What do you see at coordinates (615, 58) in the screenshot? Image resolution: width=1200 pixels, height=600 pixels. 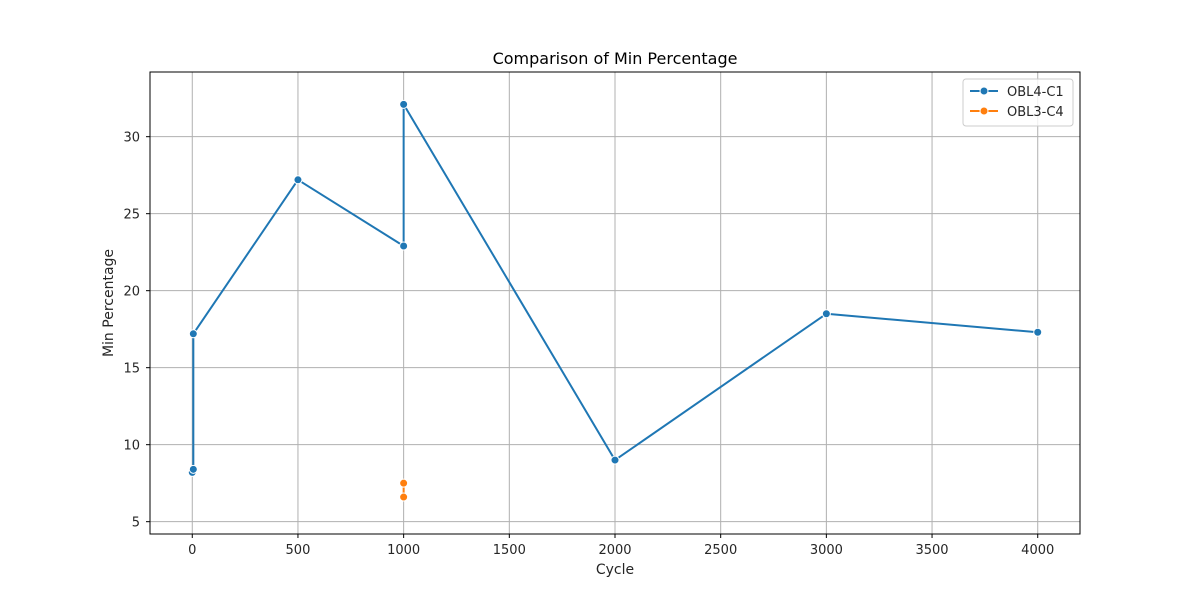 I see `chart-title: Comparison of Min Percentage` at bounding box center [615, 58].